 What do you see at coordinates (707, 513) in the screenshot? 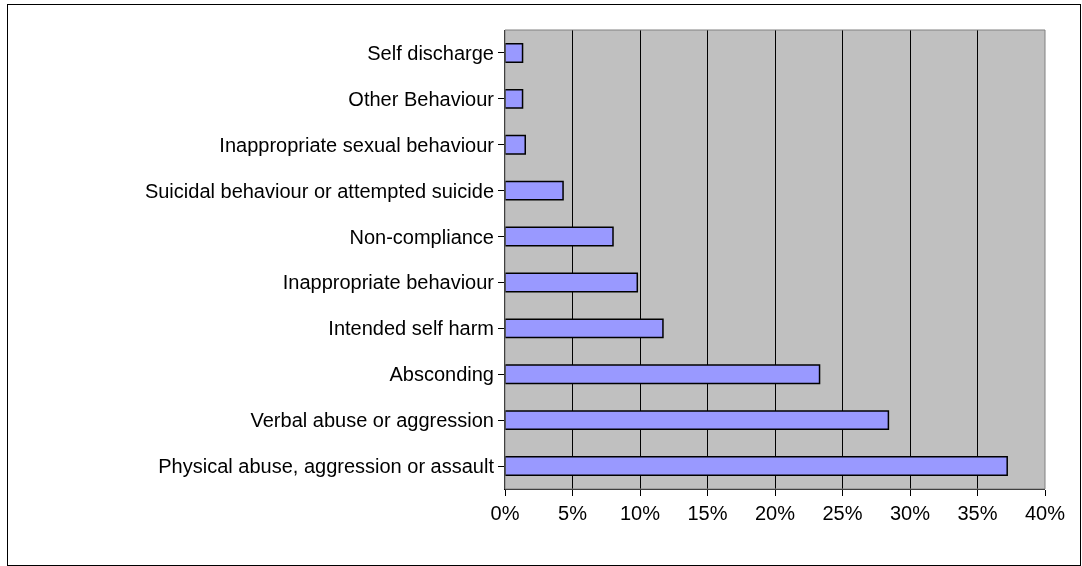
I see `x-tick-label: 15%` at bounding box center [707, 513].